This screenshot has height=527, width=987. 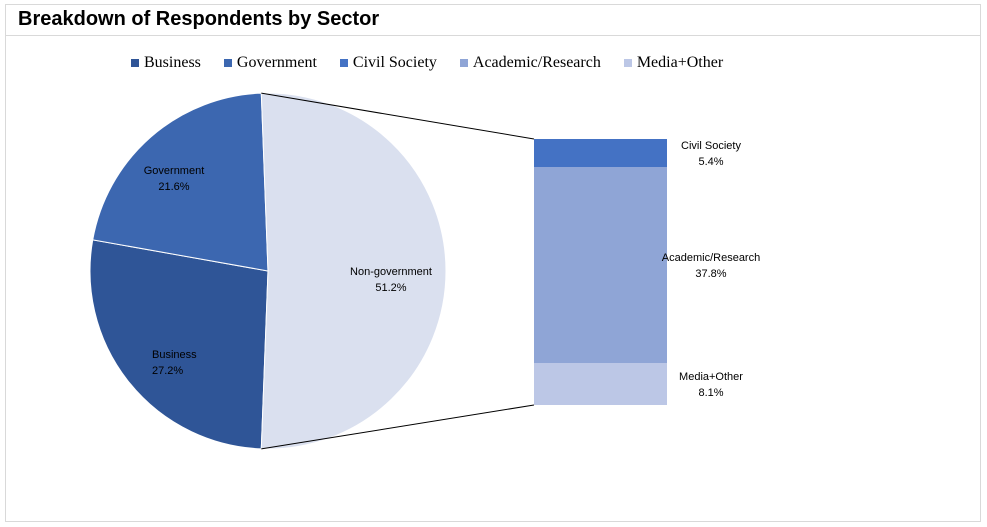 I want to click on chart-title: Breakdown of Respondents by Sector, so click(x=199, y=19).